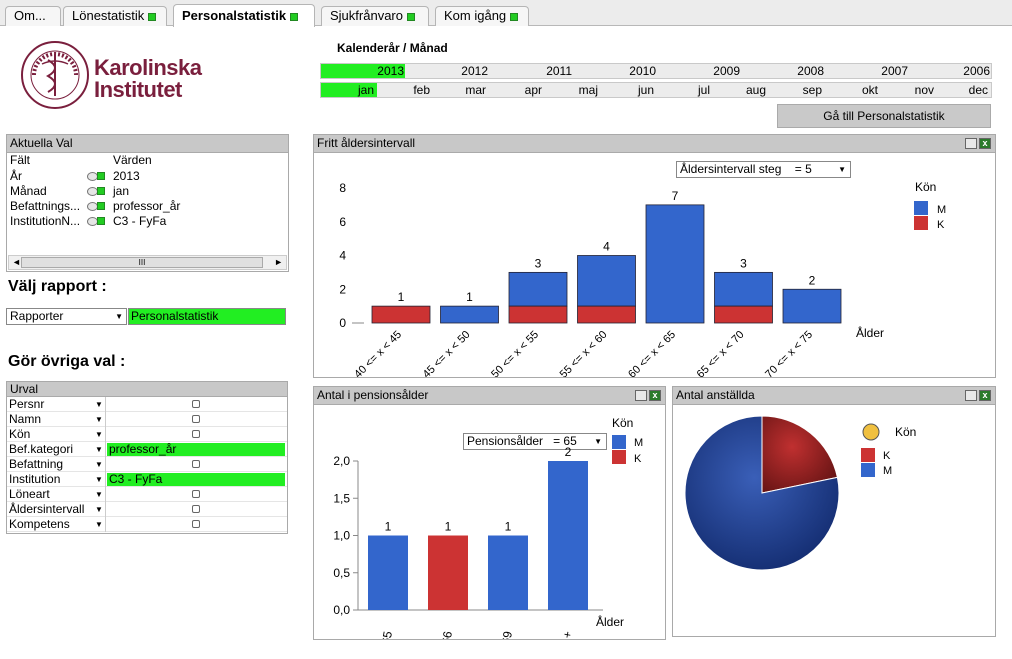  Describe the element at coordinates (976, 71) in the screenshot. I see `year-2006: 2006` at that location.